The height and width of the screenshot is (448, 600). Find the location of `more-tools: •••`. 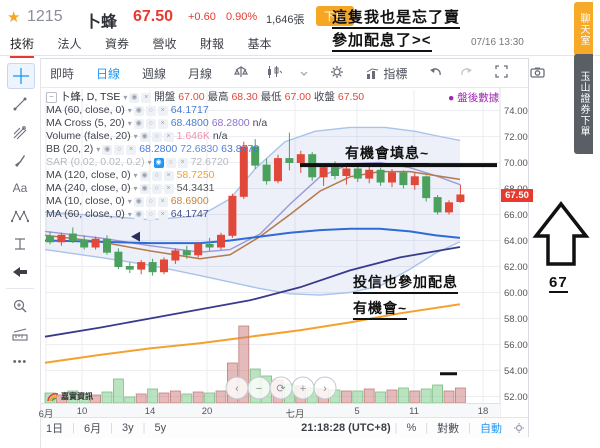

more-tools: ••• is located at coordinates (20, 362).